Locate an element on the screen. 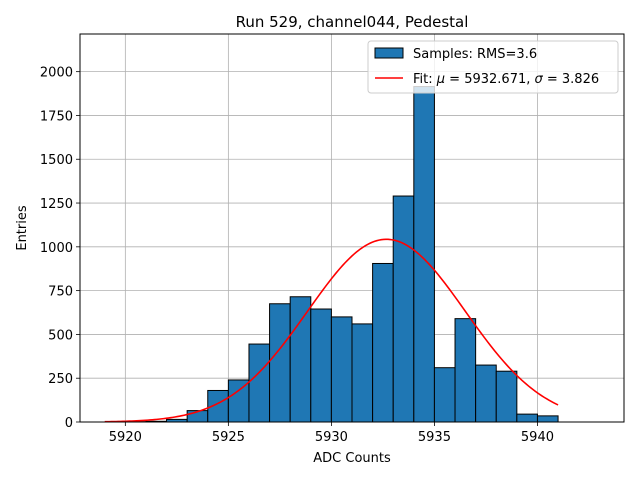 This screenshot has height=480, width=640. legend-fit-prefix: Fit: is located at coordinates (425, 79).